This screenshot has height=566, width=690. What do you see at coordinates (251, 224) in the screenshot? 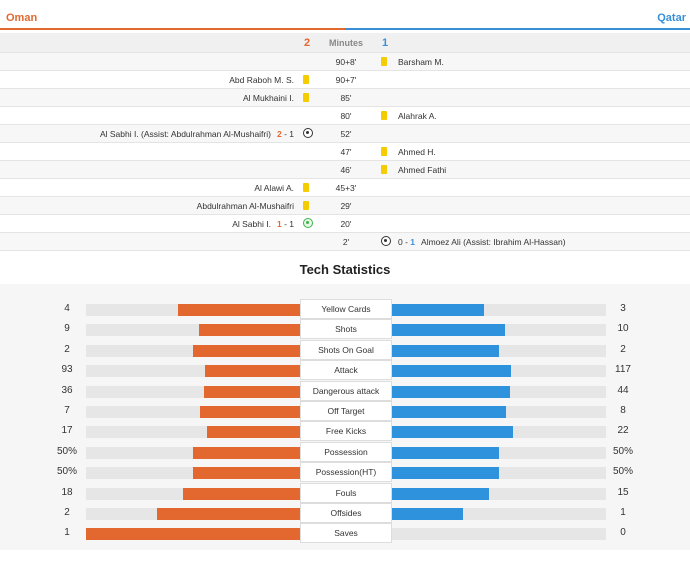
I see `player-name: Al Sabhi I.` at bounding box center [251, 224].